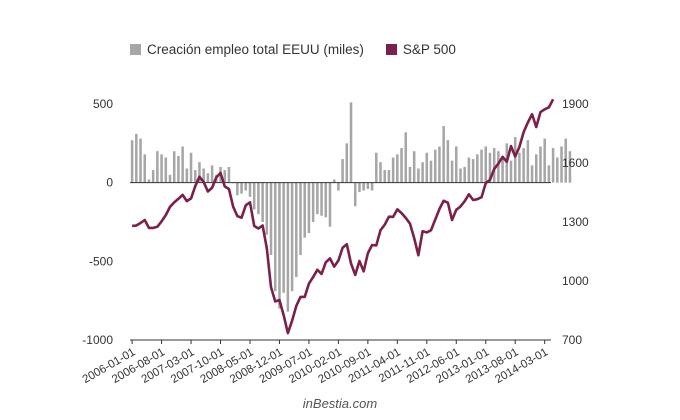 The height and width of the screenshot is (420, 680). I want to click on legend-swatch-bars, so click(135, 49).